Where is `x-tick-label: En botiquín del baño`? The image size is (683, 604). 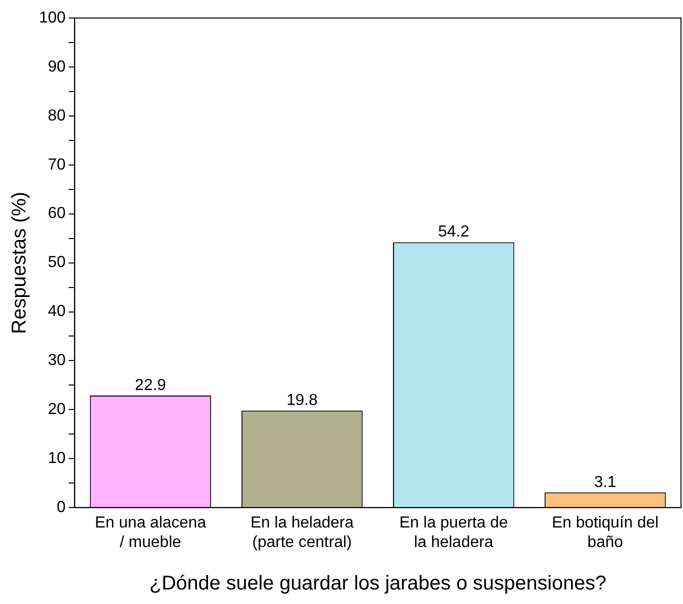
x-tick-label: En botiquín del baño is located at coordinates (605, 532).